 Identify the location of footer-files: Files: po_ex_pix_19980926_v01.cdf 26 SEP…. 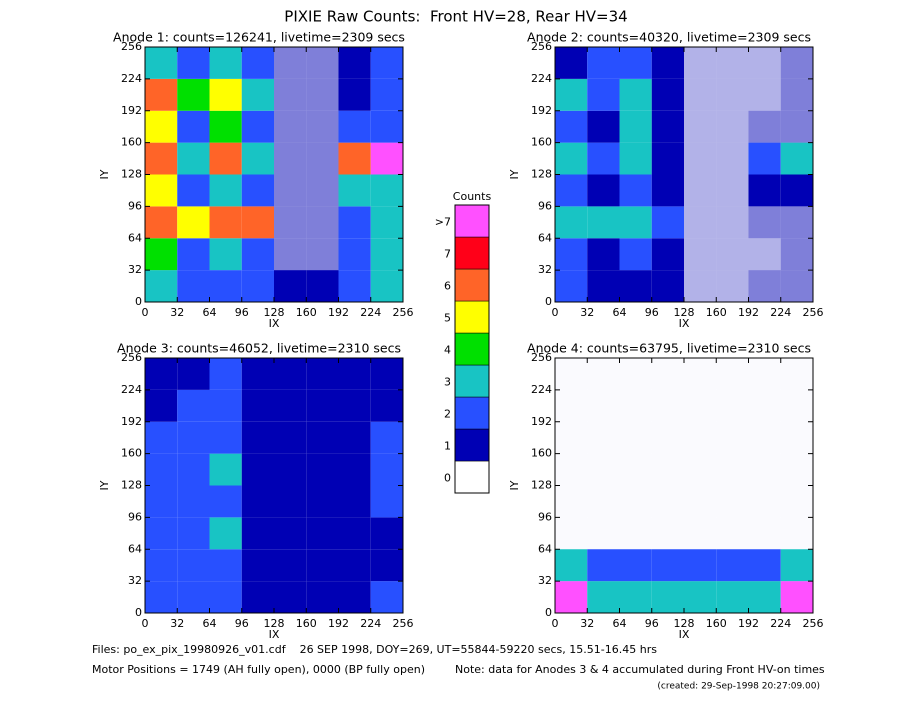
(374, 649).